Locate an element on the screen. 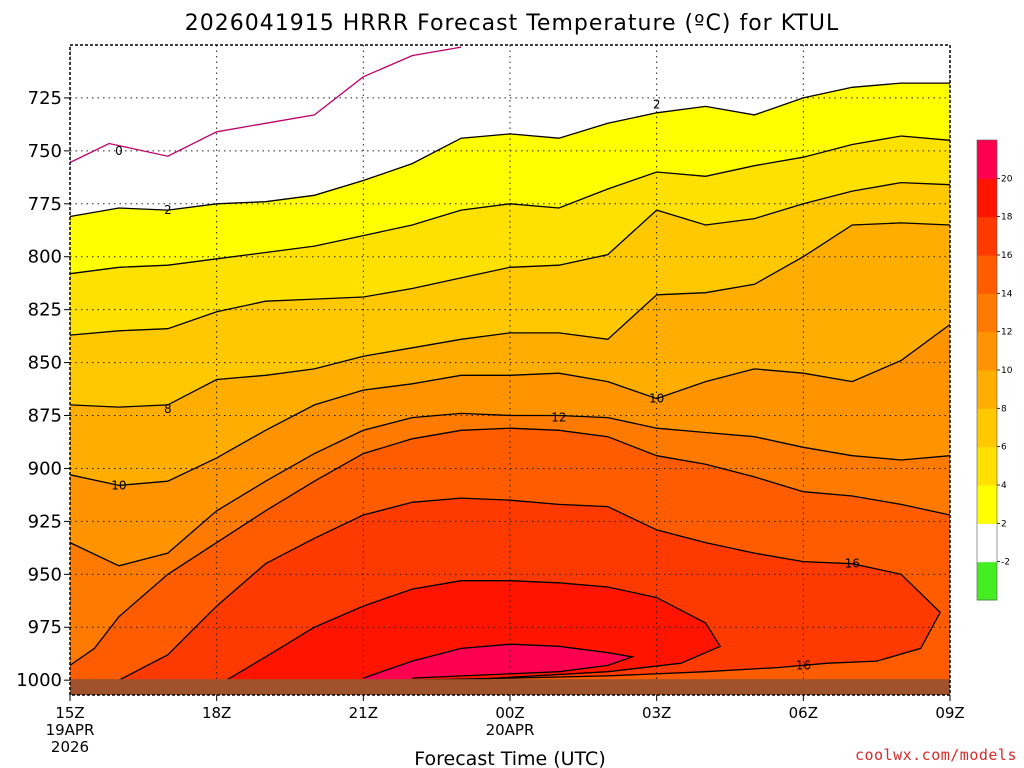 The height and width of the screenshot is (768, 1024). x-year-label-15Z: 2026 is located at coordinates (70, 747).